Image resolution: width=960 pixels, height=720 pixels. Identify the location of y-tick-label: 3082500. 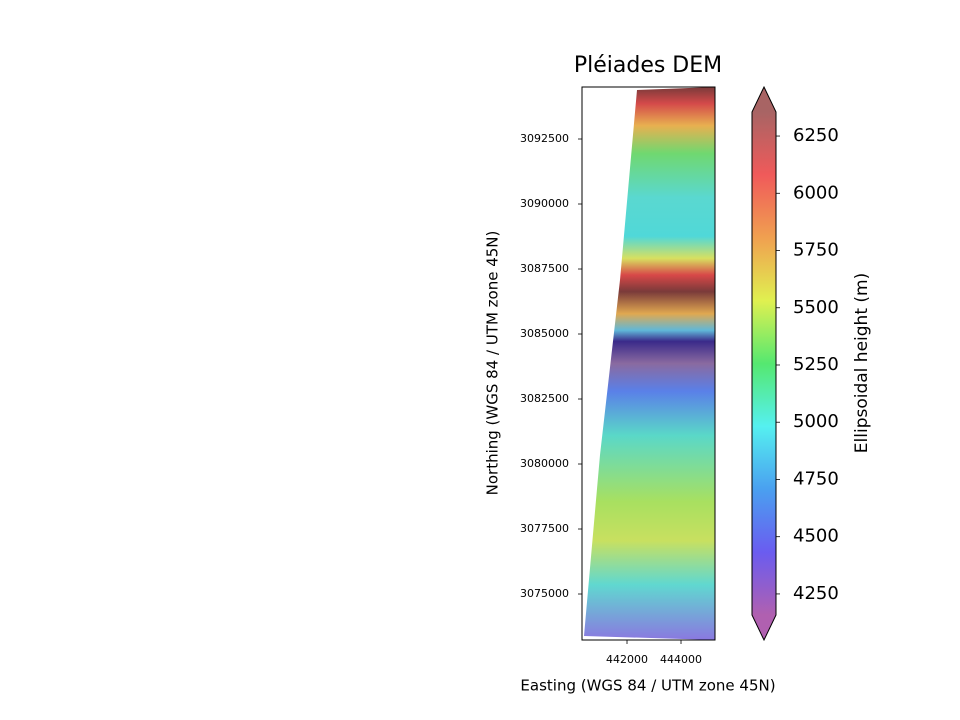
(544, 398).